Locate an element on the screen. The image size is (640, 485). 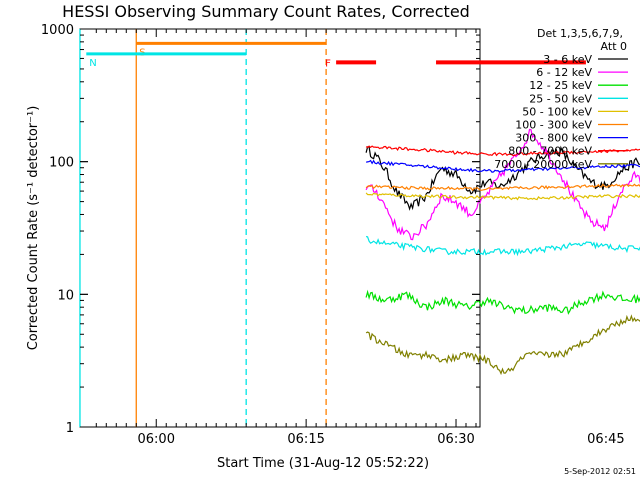
y-axis-label: Corrected Count Rate (s⁻¹ detector⁻¹) is located at coordinates (33, 228).